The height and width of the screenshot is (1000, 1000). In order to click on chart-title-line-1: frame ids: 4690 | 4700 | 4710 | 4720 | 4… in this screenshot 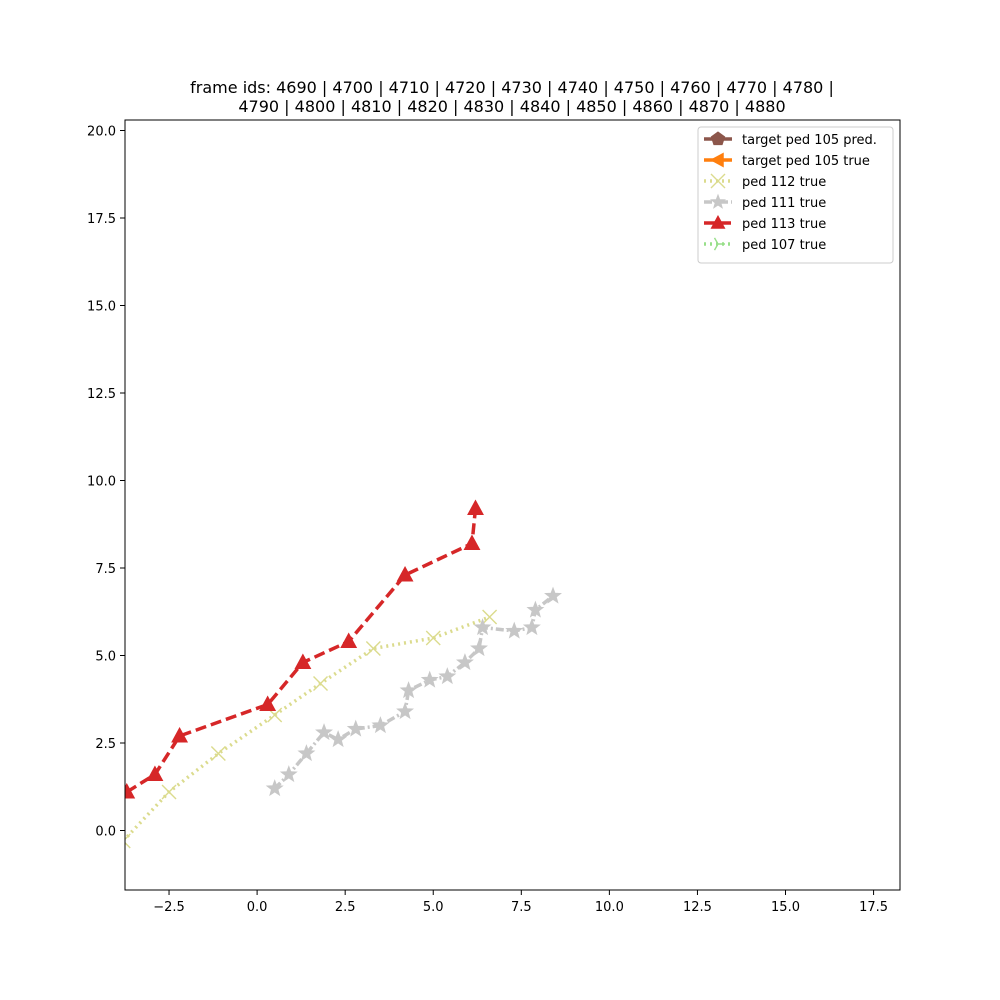, I will do `click(512, 87)`.